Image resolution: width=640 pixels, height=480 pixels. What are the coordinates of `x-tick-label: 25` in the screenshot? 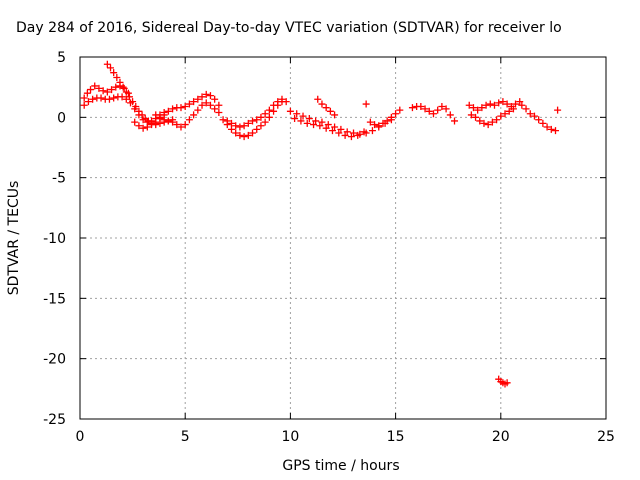 It's located at (606, 437).